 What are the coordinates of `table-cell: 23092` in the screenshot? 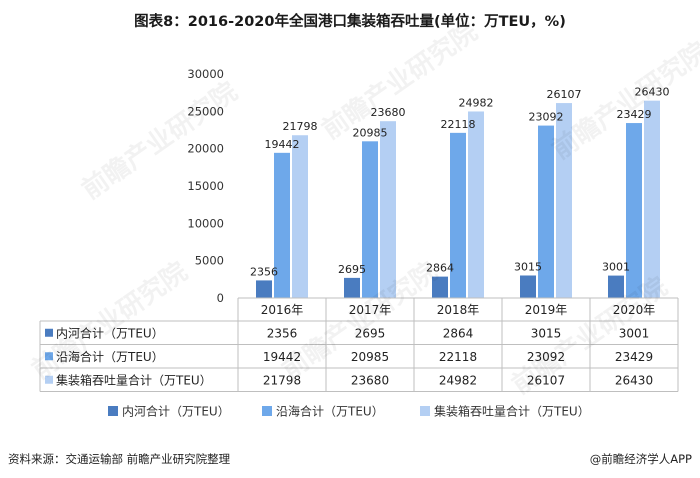 It's located at (546, 357).